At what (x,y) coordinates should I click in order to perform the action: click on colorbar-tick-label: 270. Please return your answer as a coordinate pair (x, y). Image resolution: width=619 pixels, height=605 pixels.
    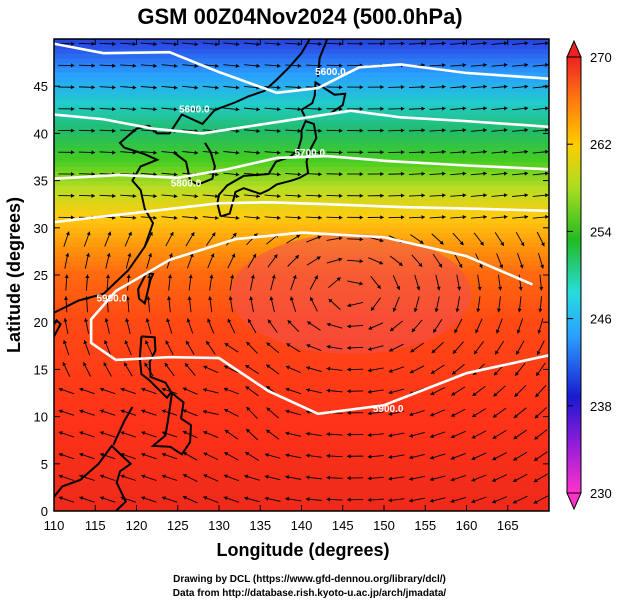
    Looking at the image, I should click on (601, 57).